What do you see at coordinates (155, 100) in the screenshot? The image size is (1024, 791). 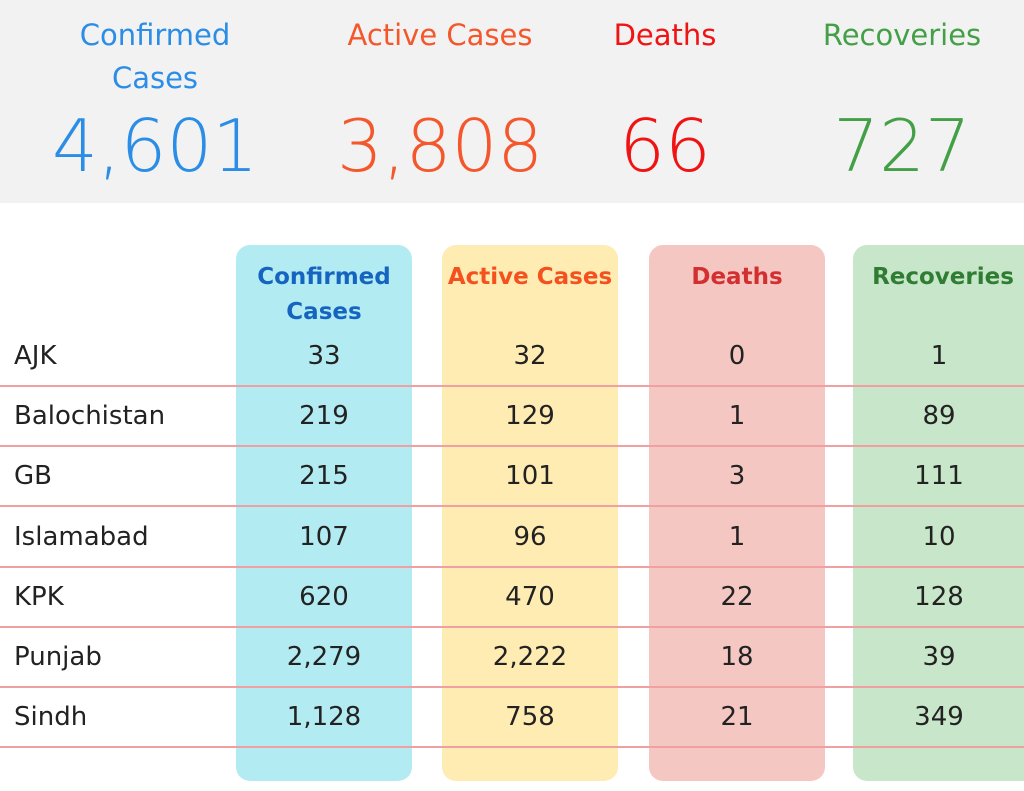 I see `summary-stat: Confirmed Cases 4,601` at bounding box center [155, 100].